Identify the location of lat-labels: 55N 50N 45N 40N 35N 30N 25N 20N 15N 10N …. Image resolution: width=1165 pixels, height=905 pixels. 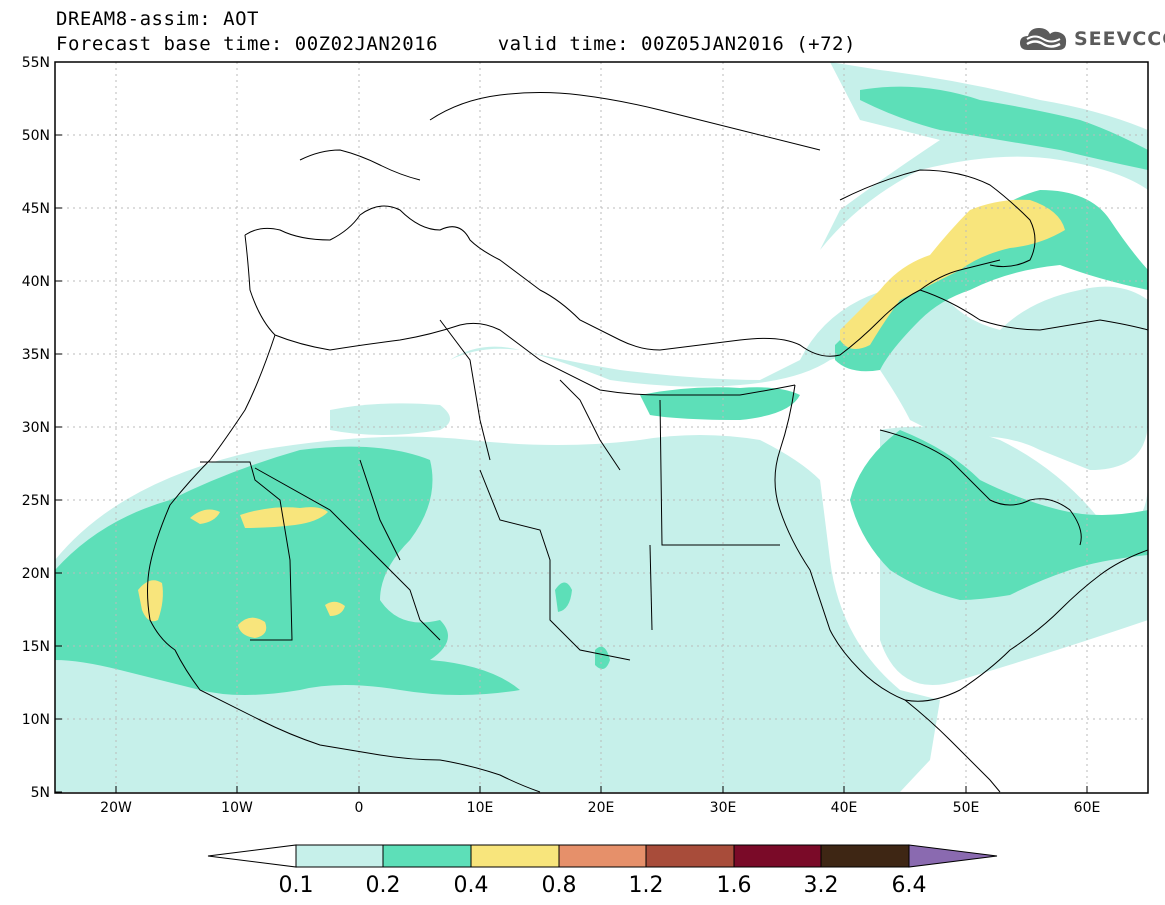
(36, 428).